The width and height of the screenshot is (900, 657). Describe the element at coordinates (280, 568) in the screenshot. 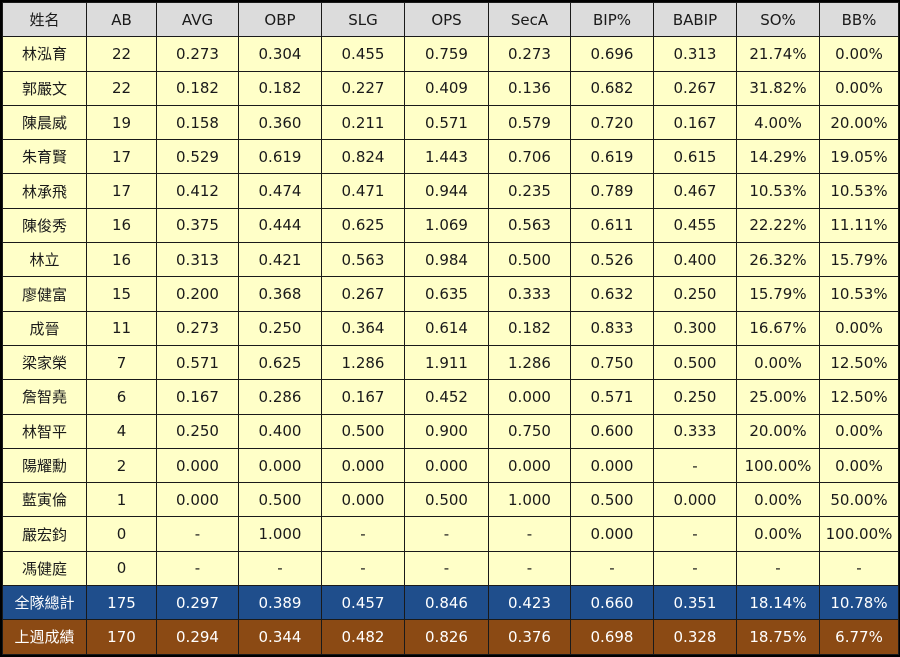

I see `cell-obp: -` at that location.